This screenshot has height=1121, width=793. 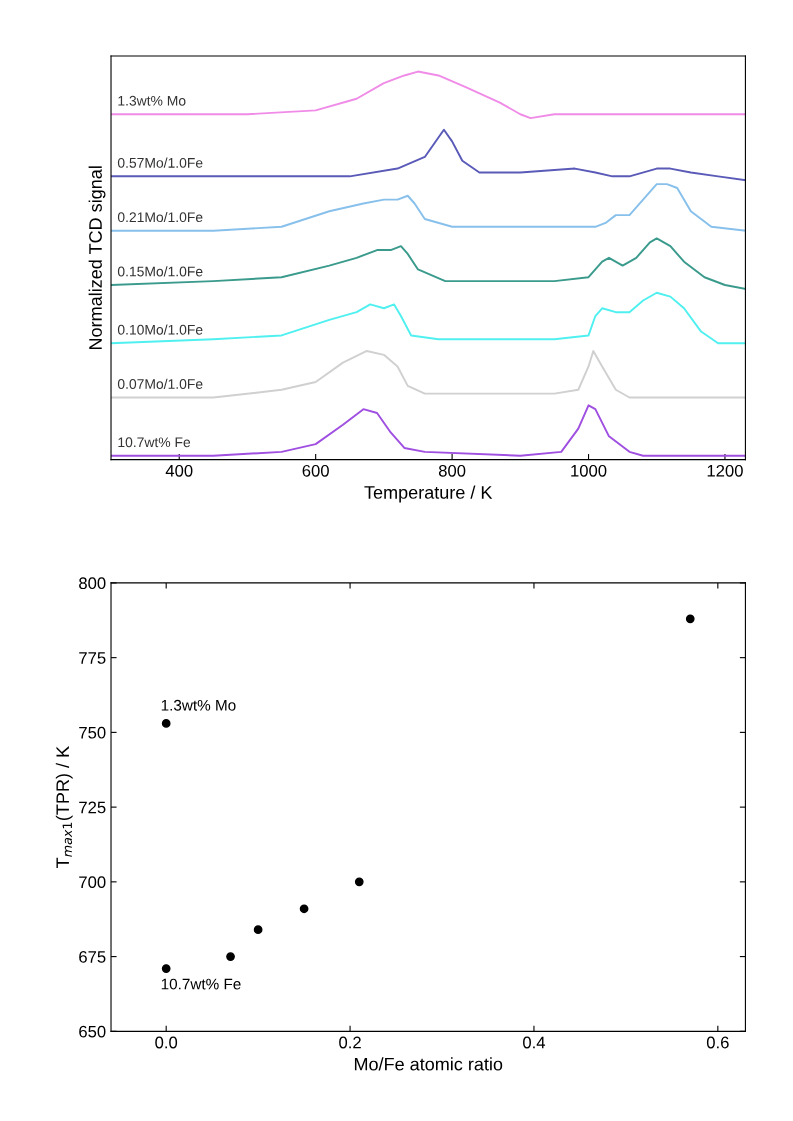 What do you see at coordinates (166, 1042) in the screenshot?
I see `x-tick-label: 0.0` at bounding box center [166, 1042].